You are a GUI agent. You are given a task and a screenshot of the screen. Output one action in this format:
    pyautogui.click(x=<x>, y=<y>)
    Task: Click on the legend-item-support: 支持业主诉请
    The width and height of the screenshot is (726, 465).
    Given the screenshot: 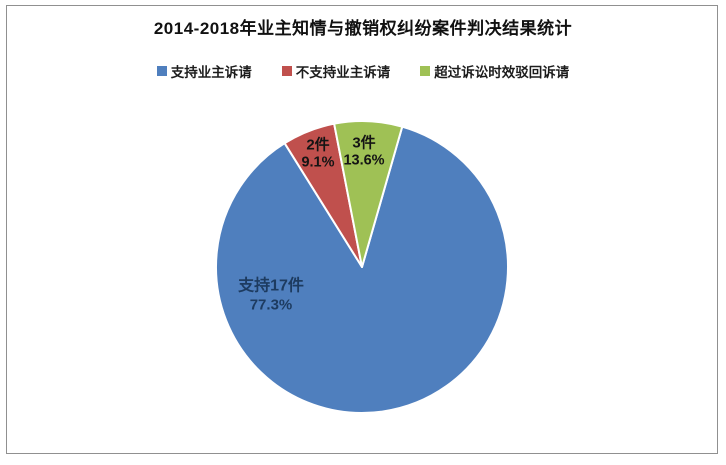 What is the action you would take?
    pyautogui.click(x=204, y=71)
    